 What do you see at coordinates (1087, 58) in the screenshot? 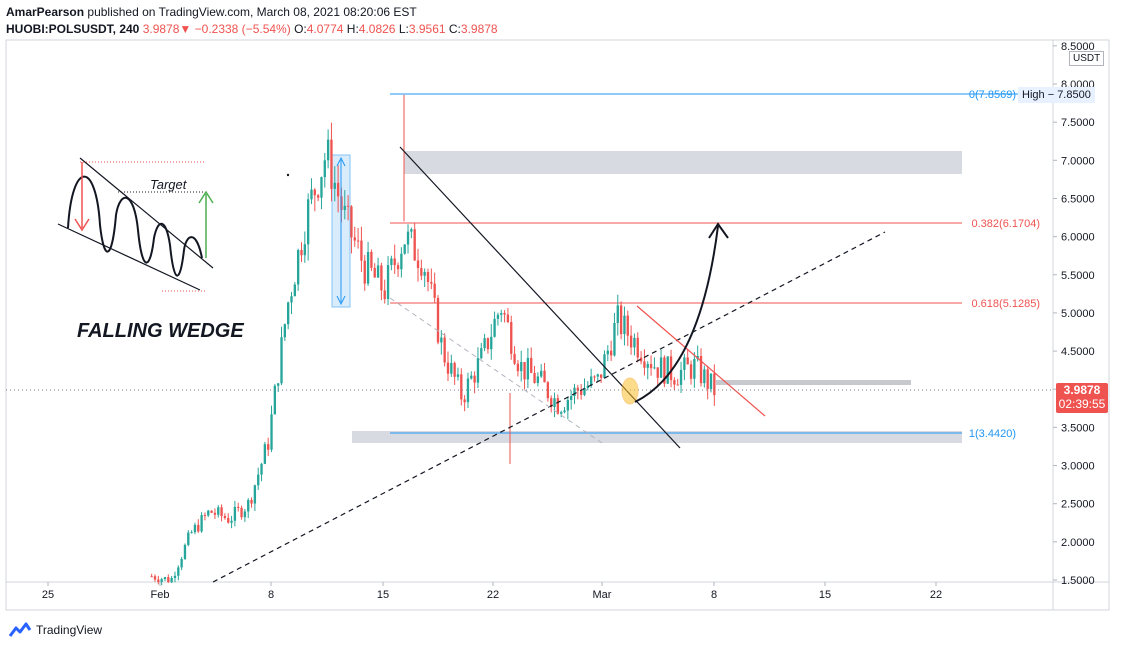
I see `currency-label: USDT` at bounding box center [1087, 58].